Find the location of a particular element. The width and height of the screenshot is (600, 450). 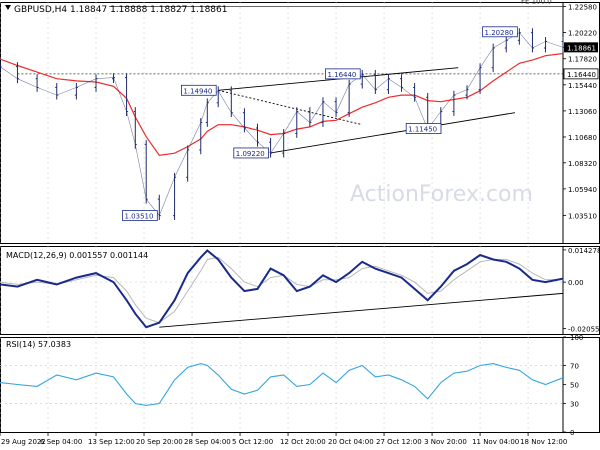

y-tick-label: 1.08320 is located at coordinates (582, 164).